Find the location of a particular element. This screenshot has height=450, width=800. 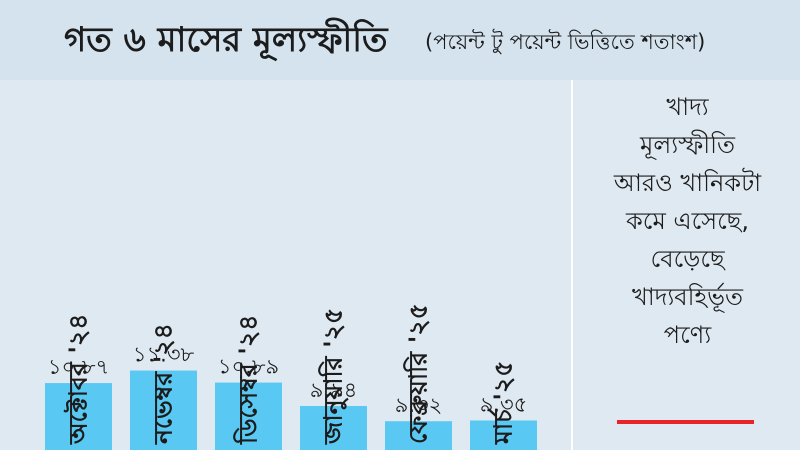

category-label: ডিসেম্বর '২৪ is located at coordinates (248, 380).